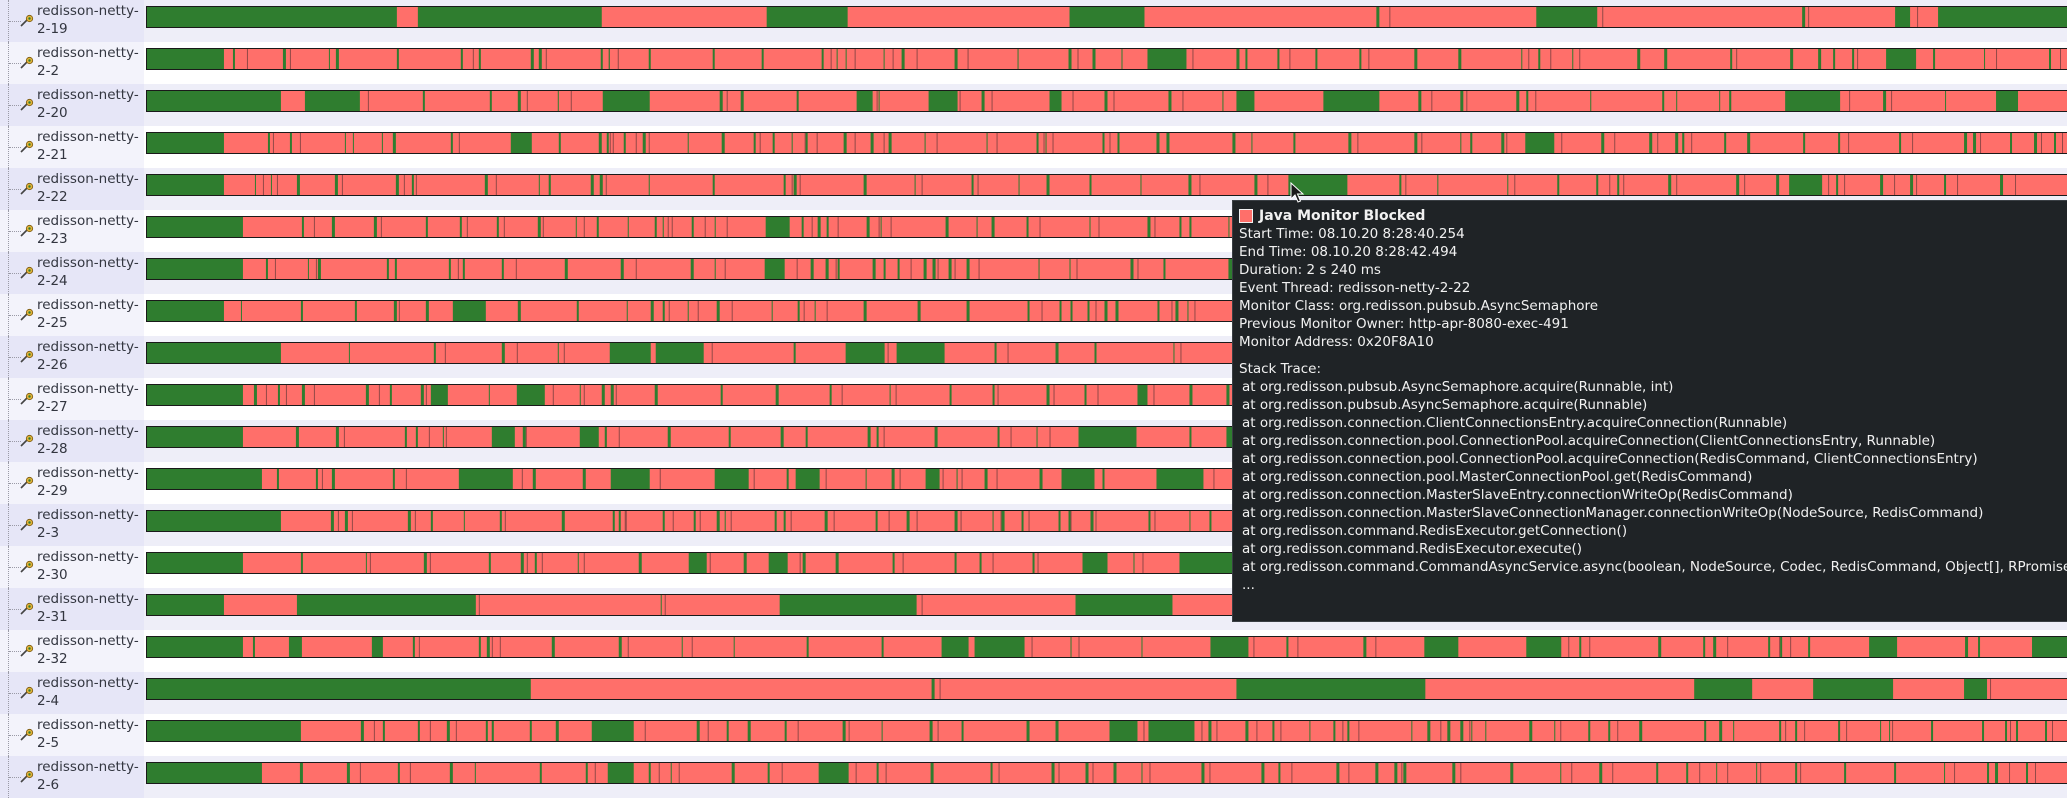 This screenshot has width=2067, height=798. I want to click on thread-label-cell: redisson-netty-2-22, so click(72, 189).